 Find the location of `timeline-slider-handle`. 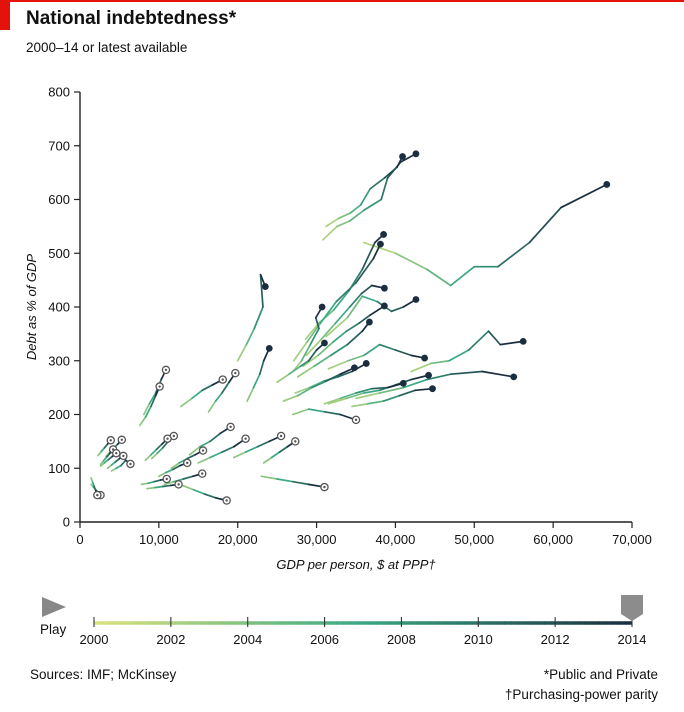

timeline-slider-handle is located at coordinates (632, 608).